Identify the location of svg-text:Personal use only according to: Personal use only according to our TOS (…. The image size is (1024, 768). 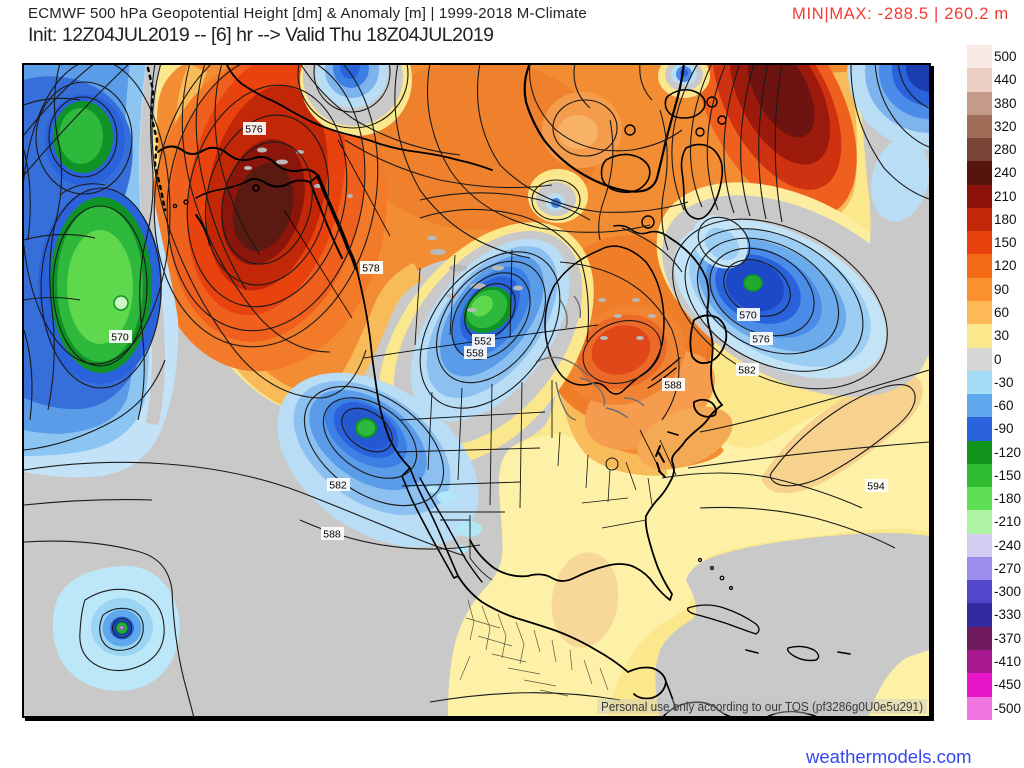
(762, 707).